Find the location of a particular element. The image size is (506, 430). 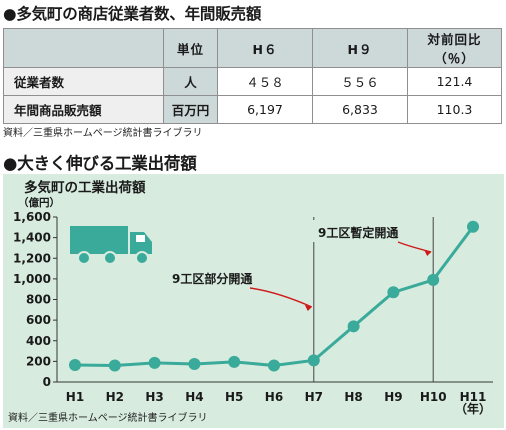

y-tick-label: 1,000 is located at coordinates (32, 279).